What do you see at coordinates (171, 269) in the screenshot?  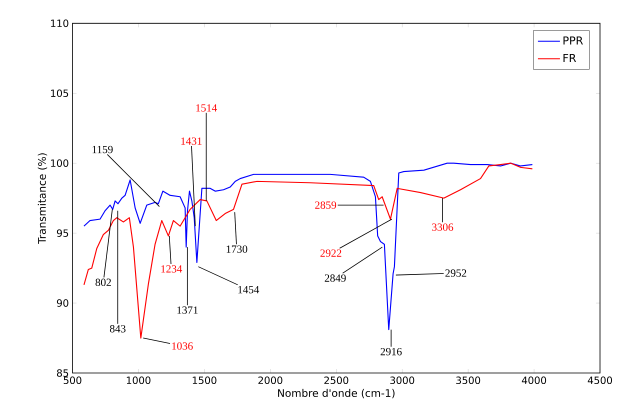 I see `annotation: 1234` at bounding box center [171, 269].